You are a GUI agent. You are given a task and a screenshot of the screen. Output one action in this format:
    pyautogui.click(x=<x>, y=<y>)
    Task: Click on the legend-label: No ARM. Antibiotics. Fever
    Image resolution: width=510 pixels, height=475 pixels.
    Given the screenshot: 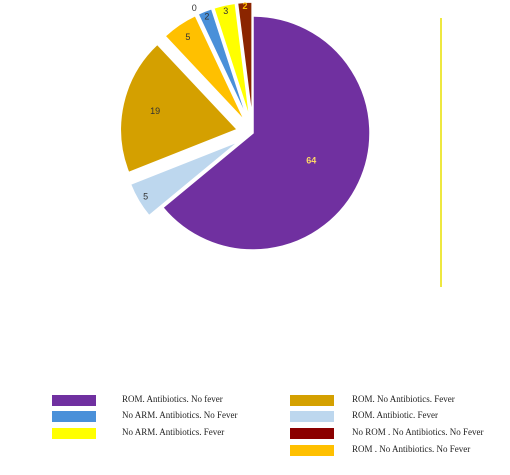 What is the action you would take?
    pyautogui.click(x=173, y=432)
    